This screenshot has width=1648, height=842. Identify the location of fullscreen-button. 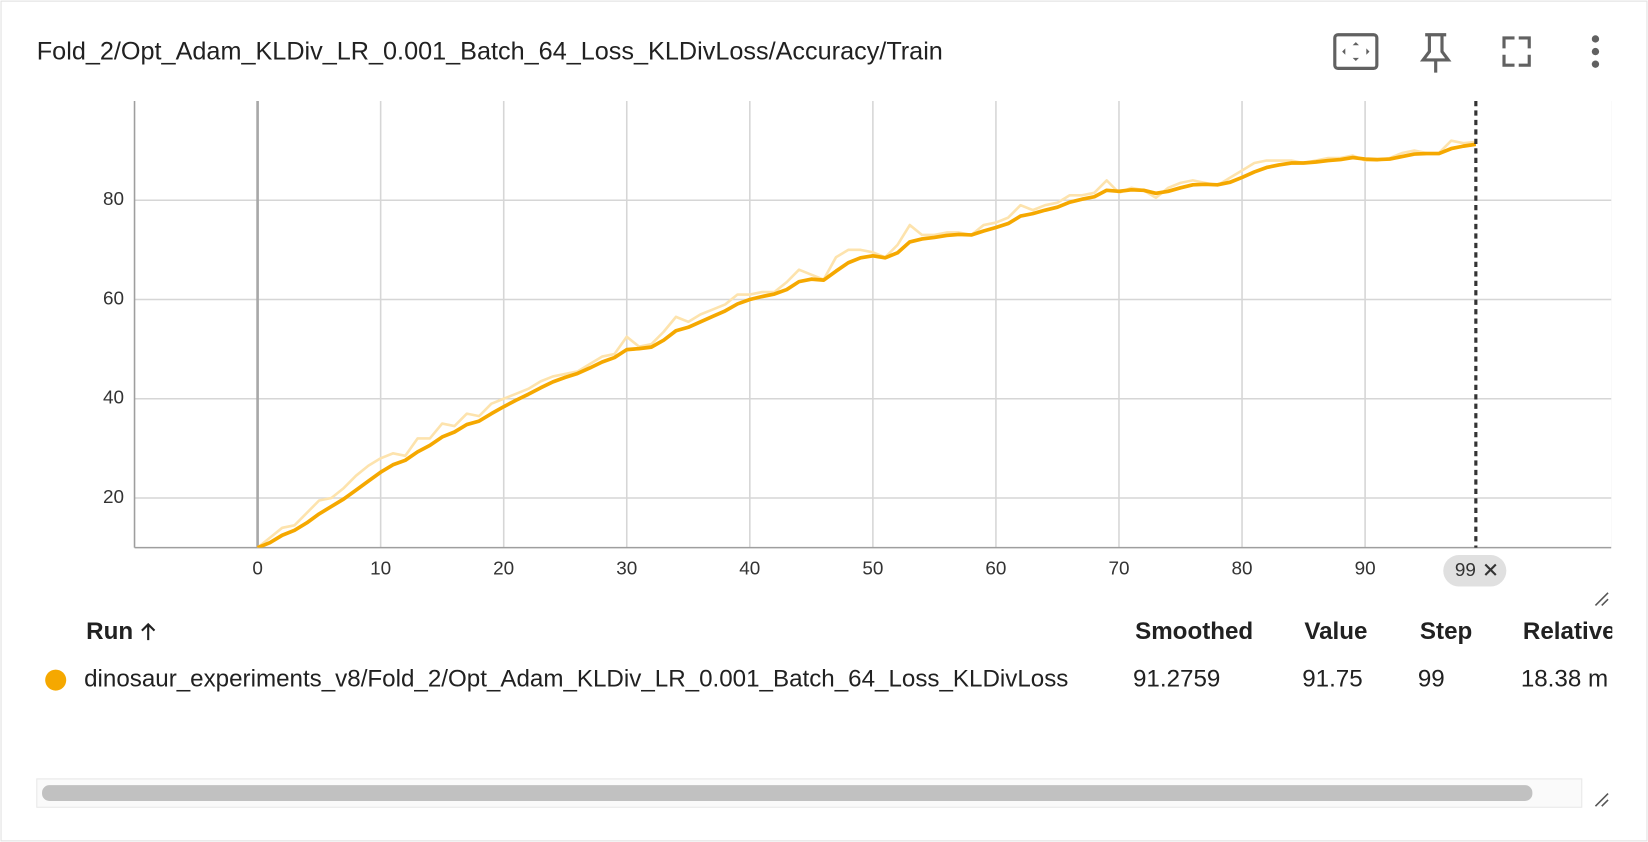
(1516, 51).